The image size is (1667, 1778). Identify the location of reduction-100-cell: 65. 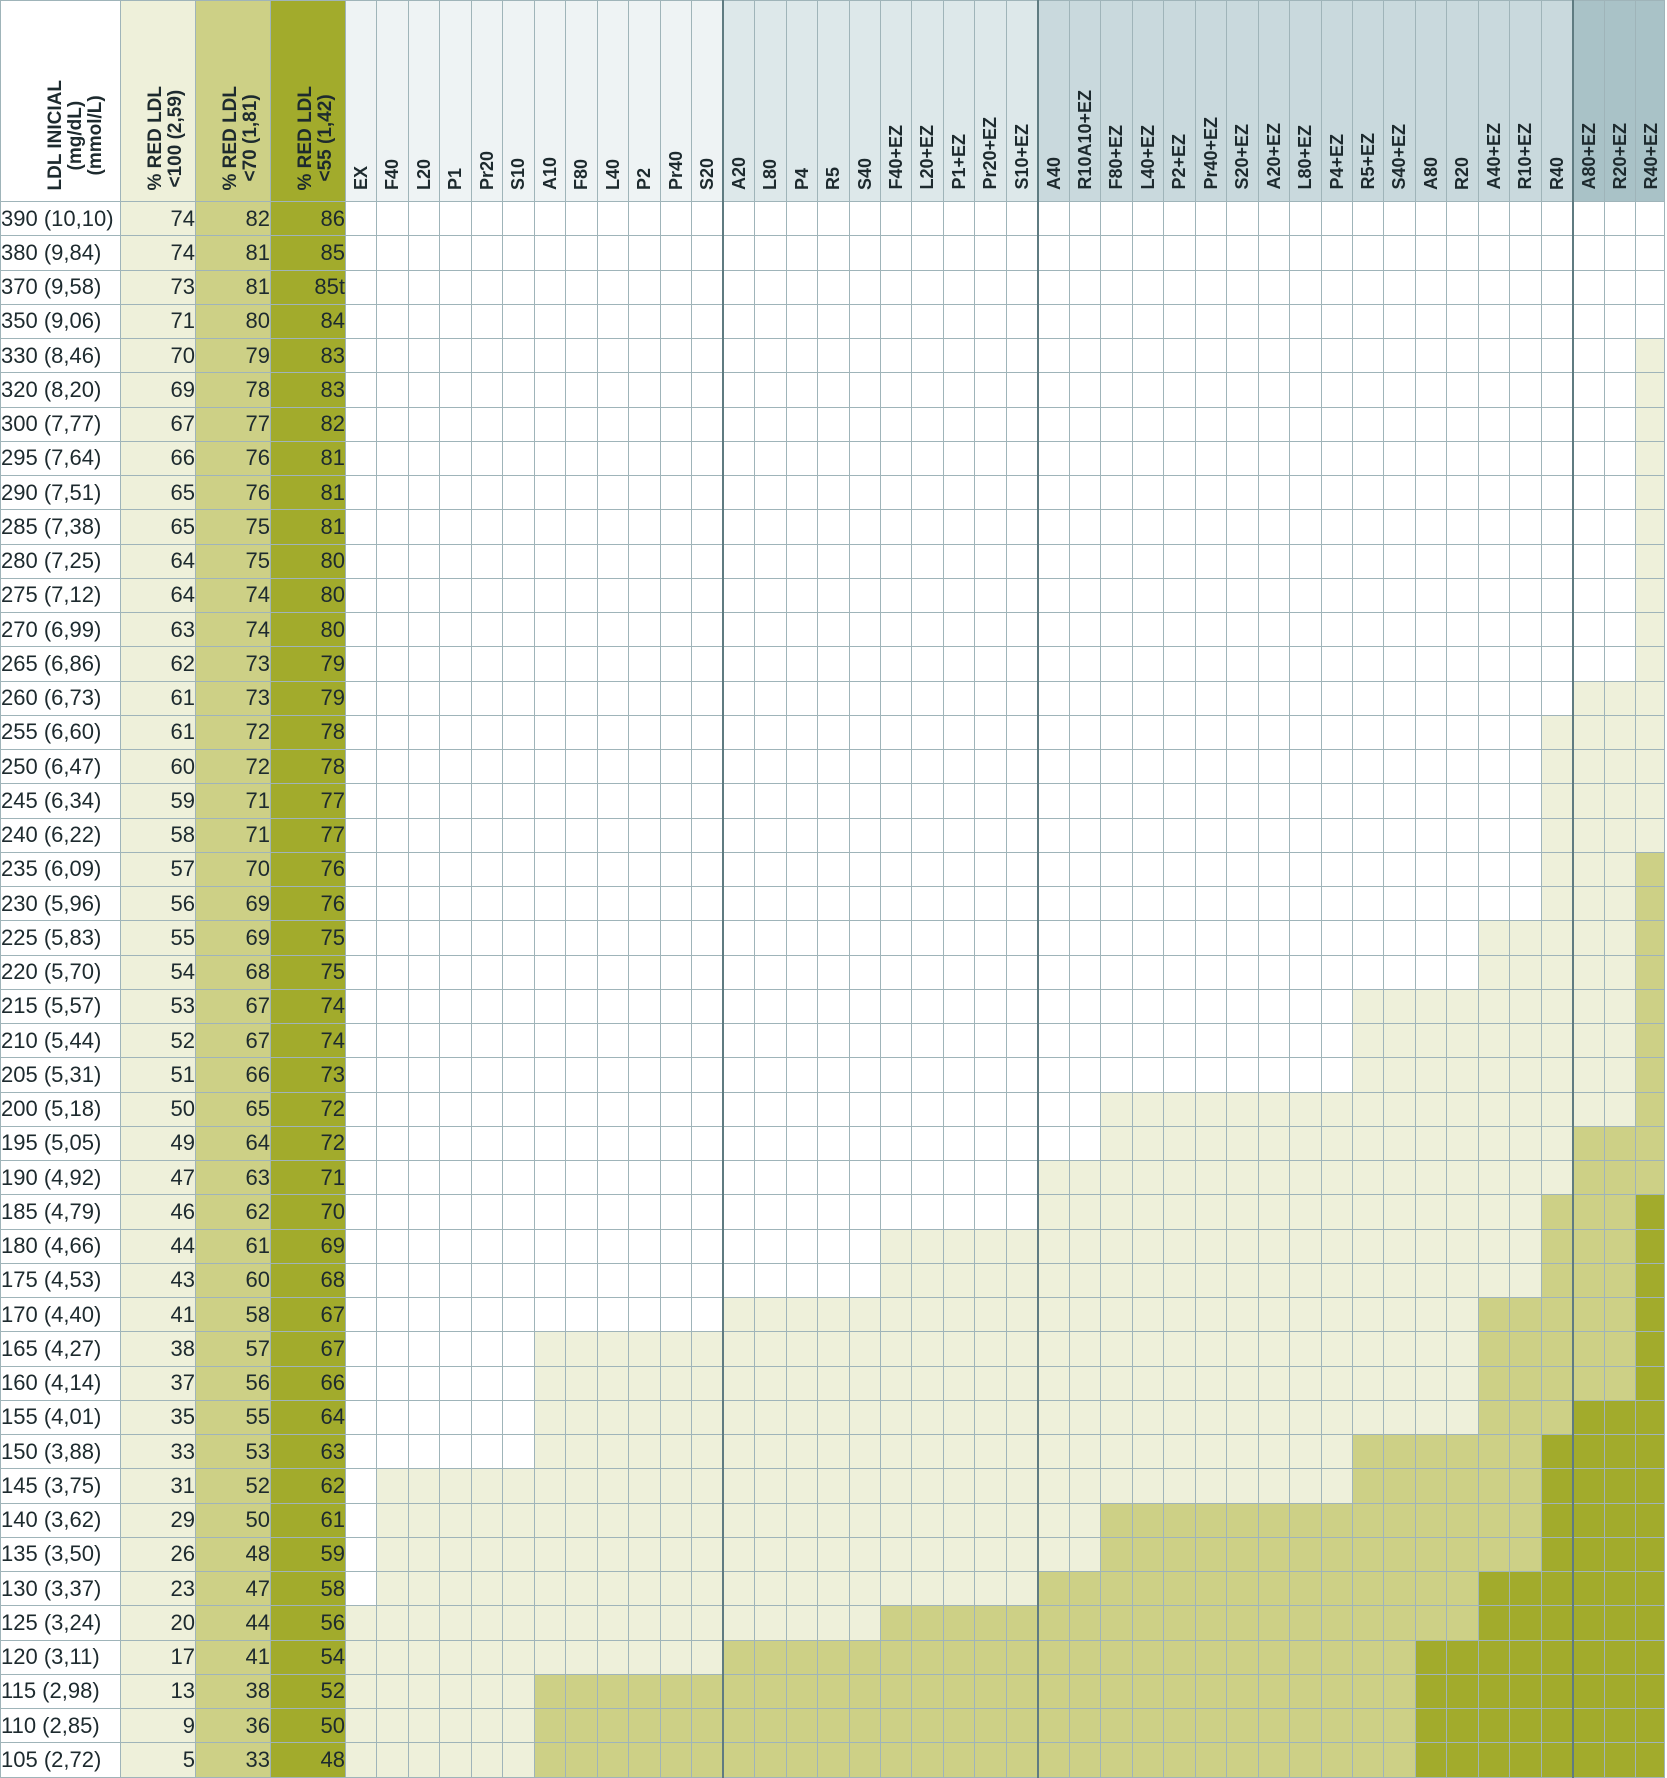
(158, 527).